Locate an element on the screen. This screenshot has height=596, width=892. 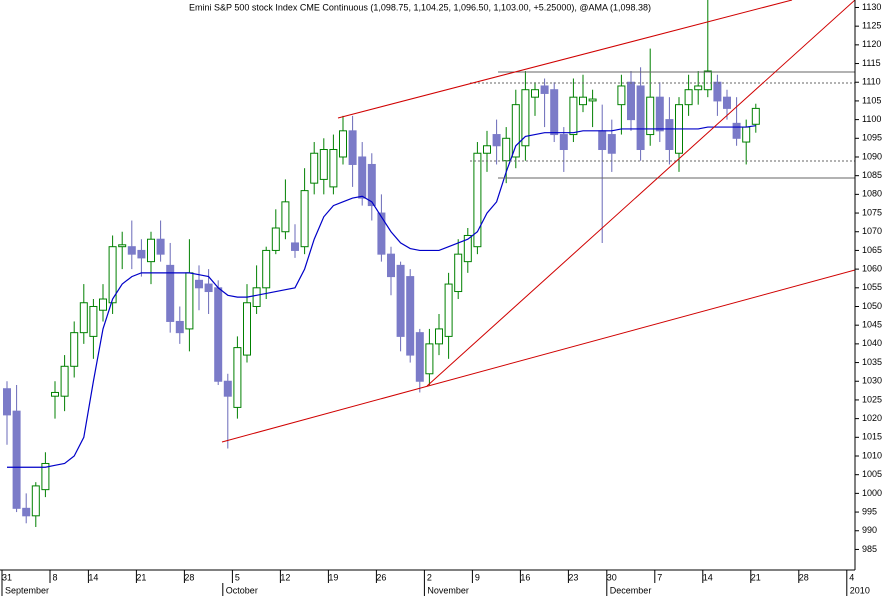
x-tick-label: 30 is located at coordinates (612, 577).